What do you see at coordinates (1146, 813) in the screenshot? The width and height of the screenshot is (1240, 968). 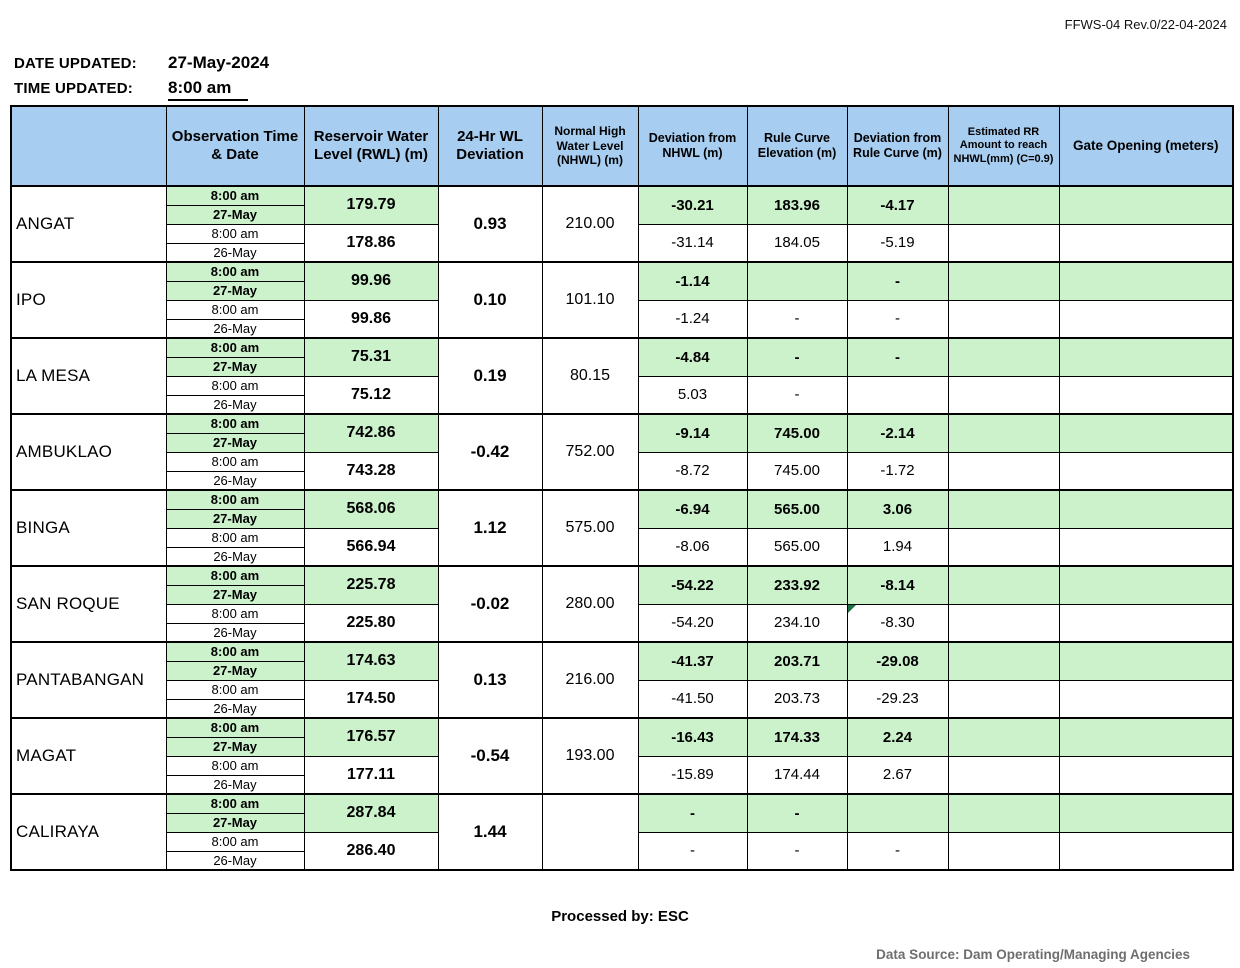 I see `gate-opening-current-cell` at bounding box center [1146, 813].